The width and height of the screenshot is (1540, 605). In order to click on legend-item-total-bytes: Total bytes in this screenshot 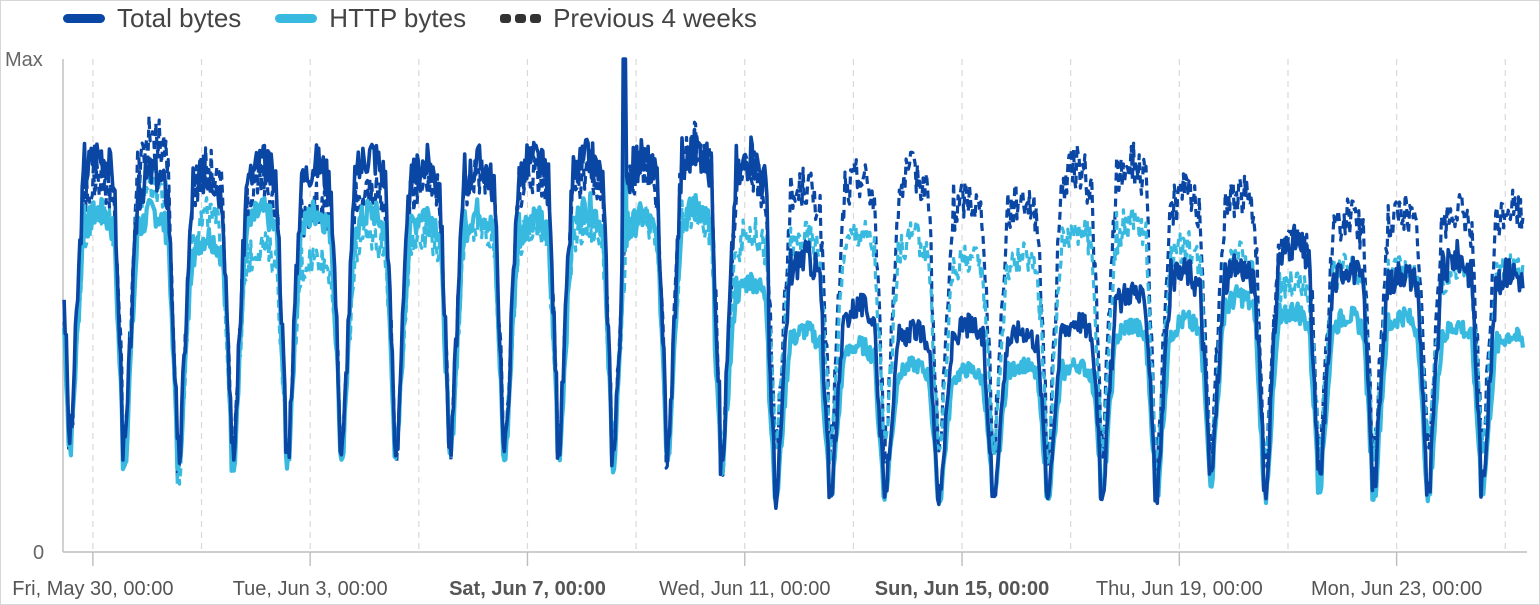, I will do `click(152, 18)`.